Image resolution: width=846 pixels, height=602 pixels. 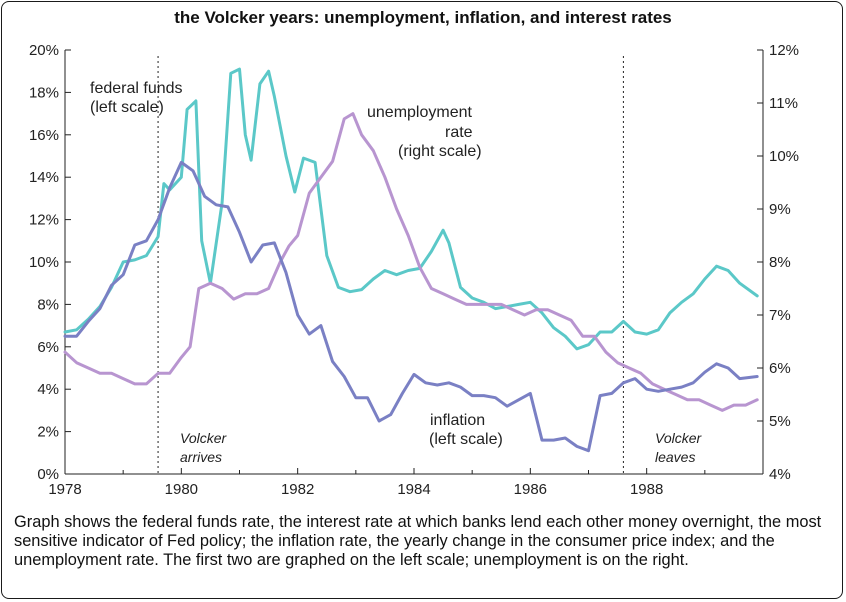 I want to click on unemployment-label-line2: rate, so click(x=459, y=132).